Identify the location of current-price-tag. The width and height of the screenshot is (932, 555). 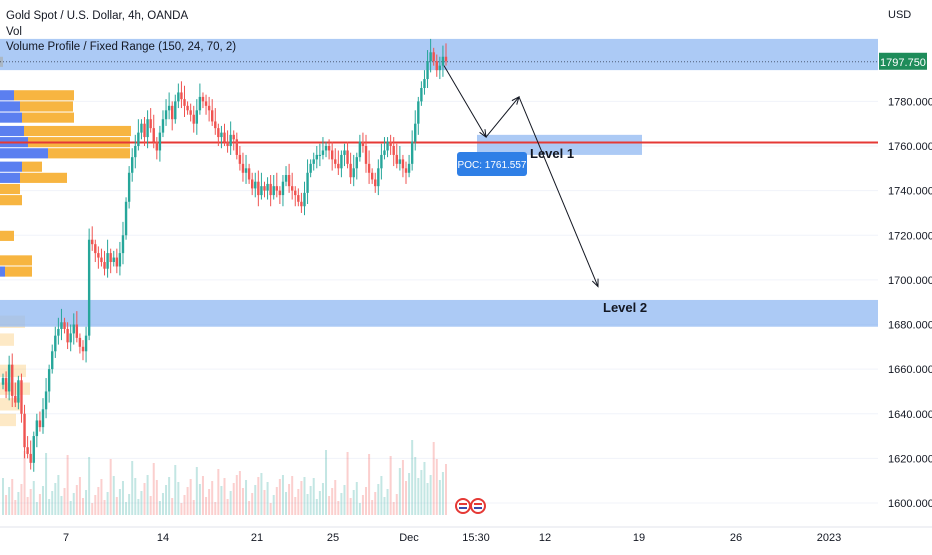
(903, 61).